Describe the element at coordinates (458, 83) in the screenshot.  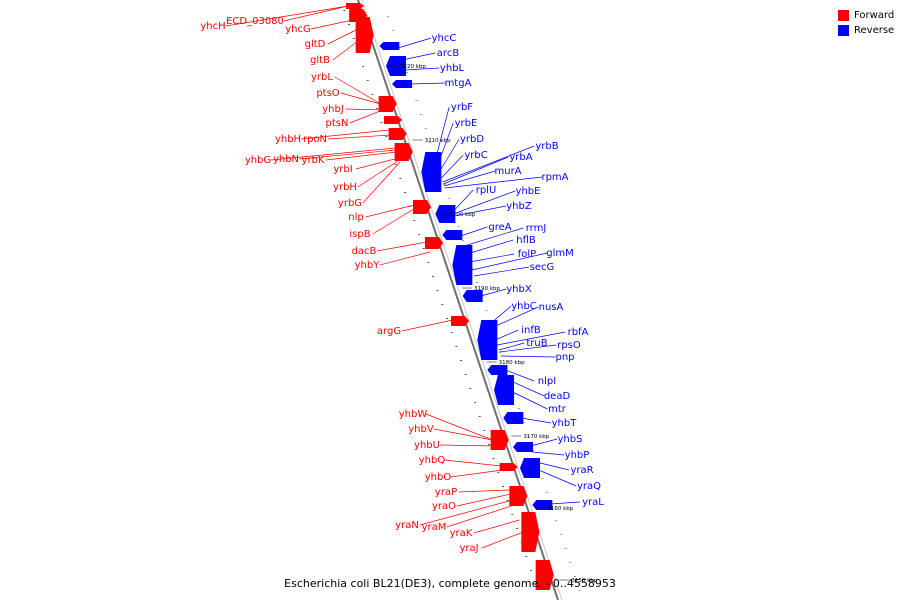
I see `reverse-gene-label: mtgA` at that location.